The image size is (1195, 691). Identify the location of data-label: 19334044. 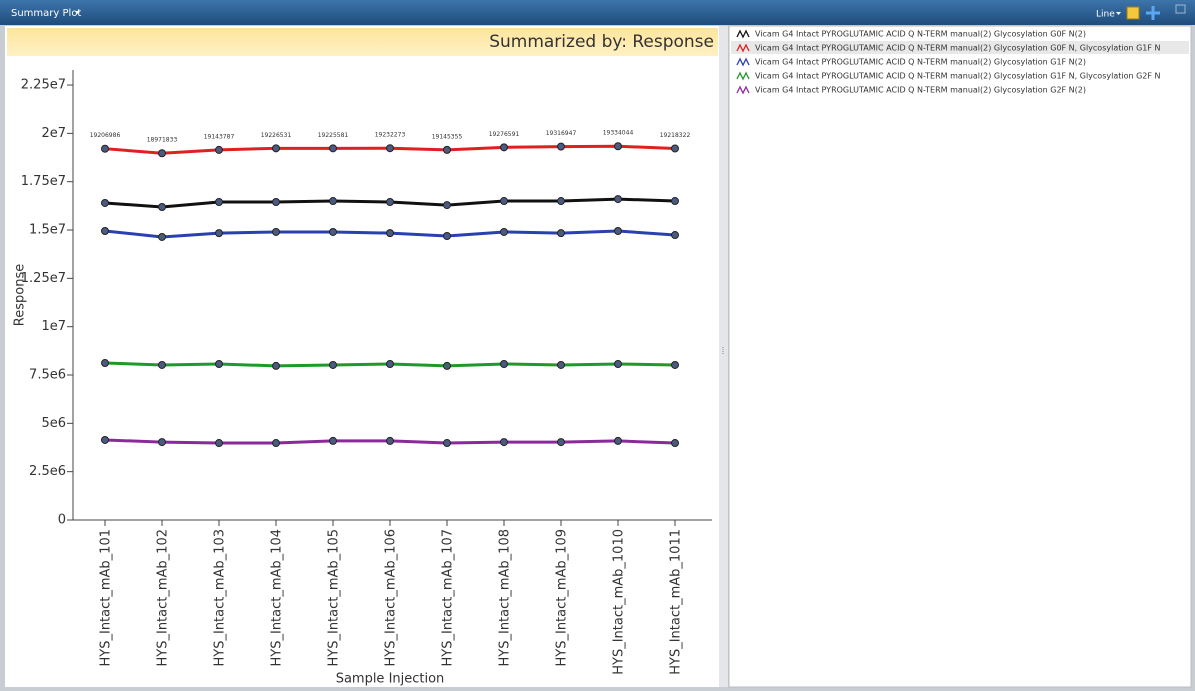
(618, 133).